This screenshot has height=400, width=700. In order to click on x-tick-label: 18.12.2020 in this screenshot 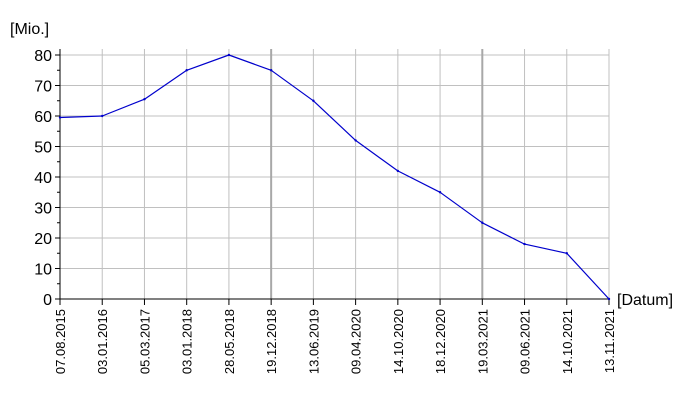, I will do `click(440, 341)`.